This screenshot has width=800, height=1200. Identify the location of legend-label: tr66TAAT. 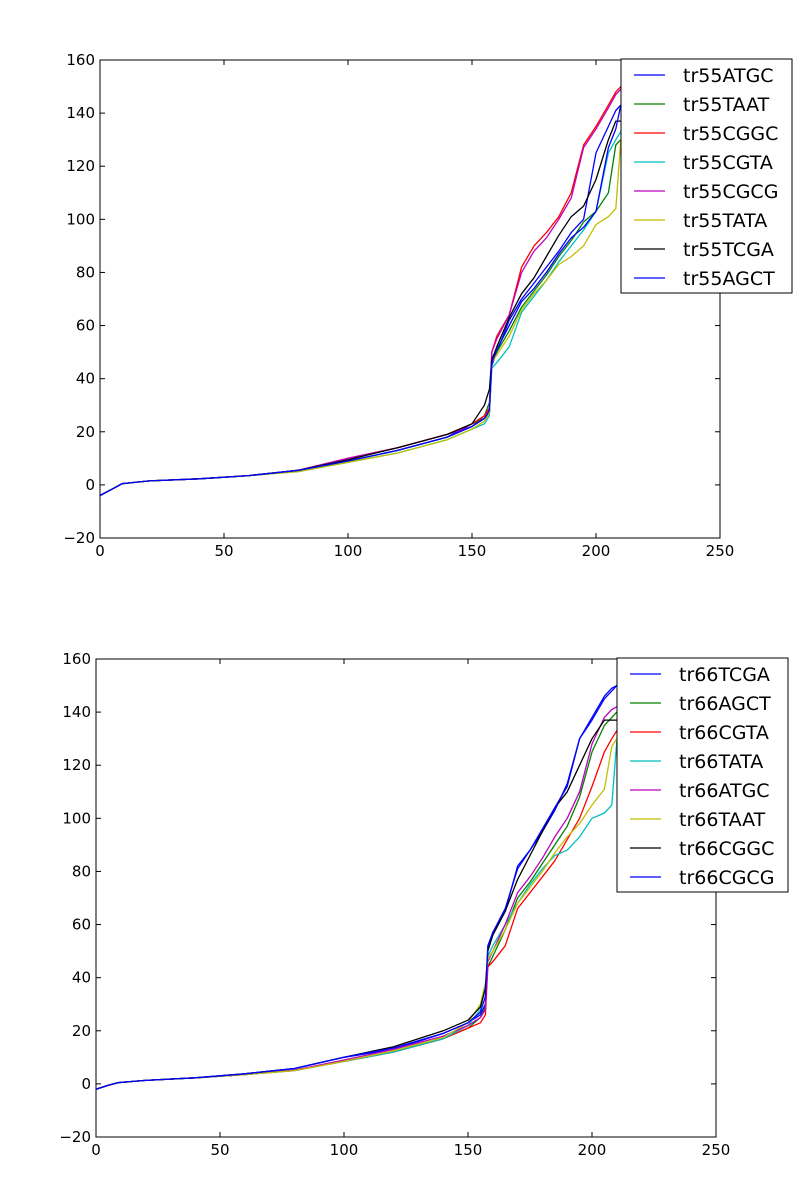
(722, 820).